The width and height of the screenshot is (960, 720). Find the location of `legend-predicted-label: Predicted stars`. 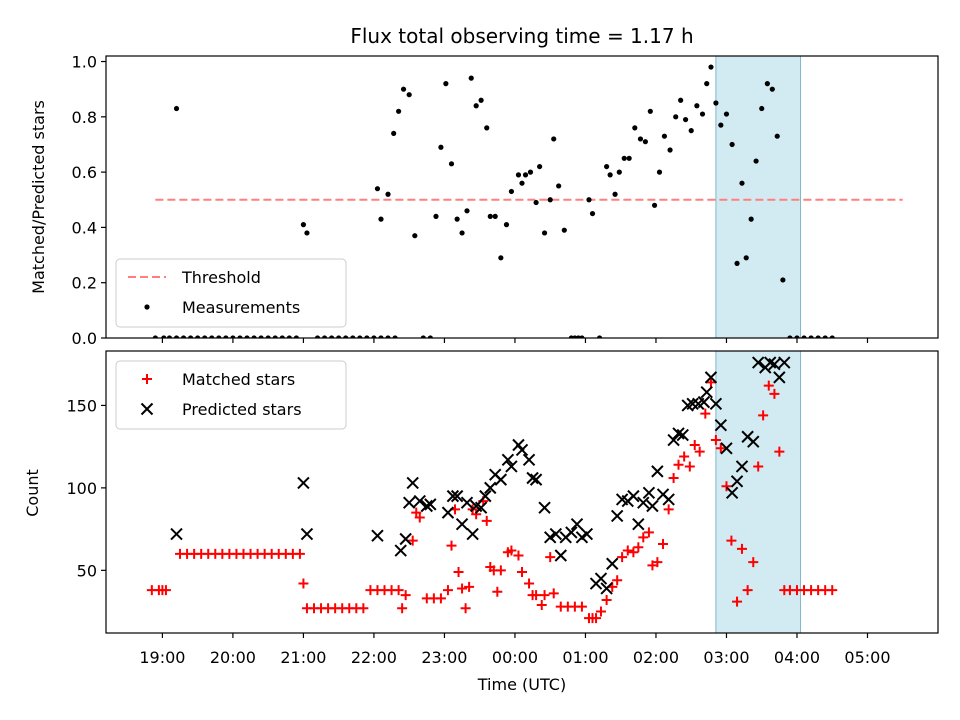

legend-predicted-label: Predicted stars is located at coordinates (242, 409).